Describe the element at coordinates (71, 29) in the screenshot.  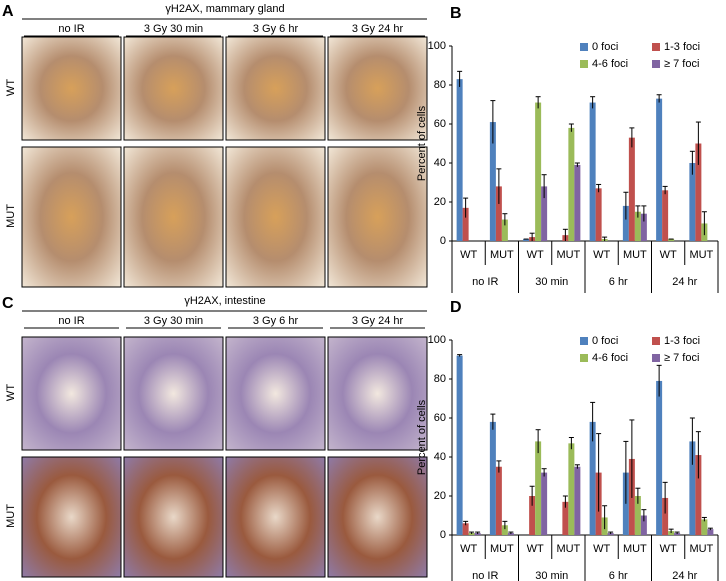
I see `column-header: no IR` at that location.